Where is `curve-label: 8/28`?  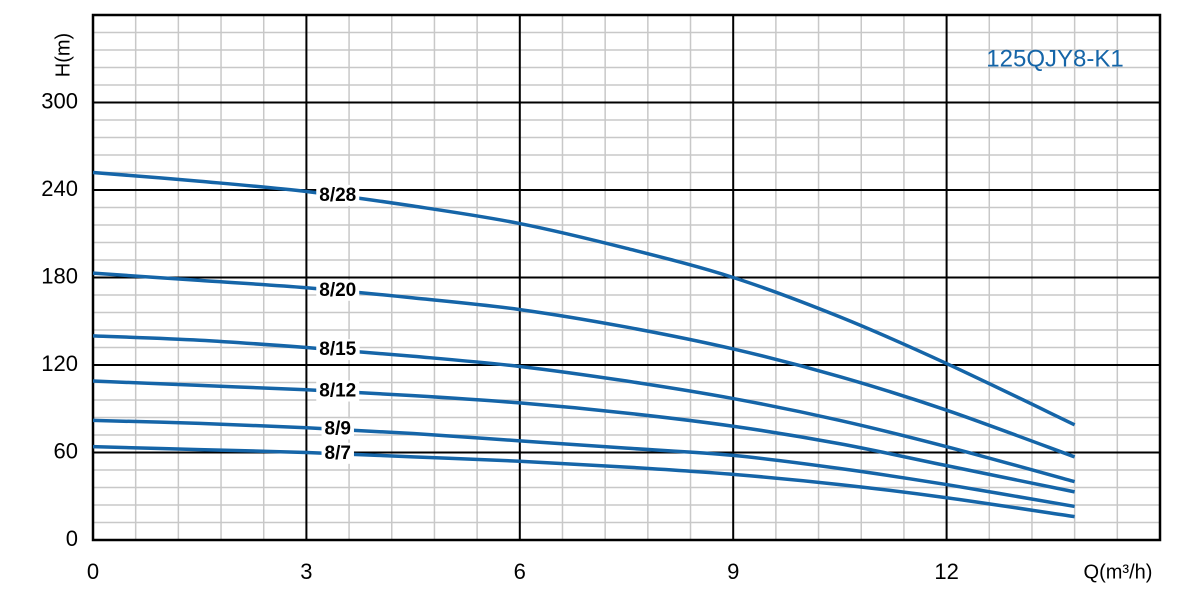 curve-label: 8/28 is located at coordinates (337, 195).